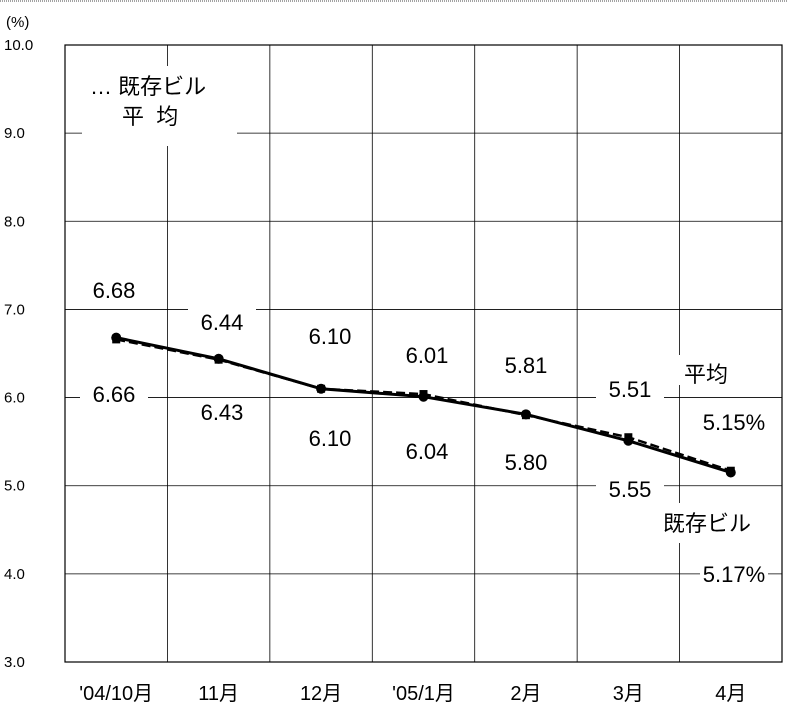 The image size is (787, 707). I want to click on value-label-existing: 6.44, so click(222, 322).